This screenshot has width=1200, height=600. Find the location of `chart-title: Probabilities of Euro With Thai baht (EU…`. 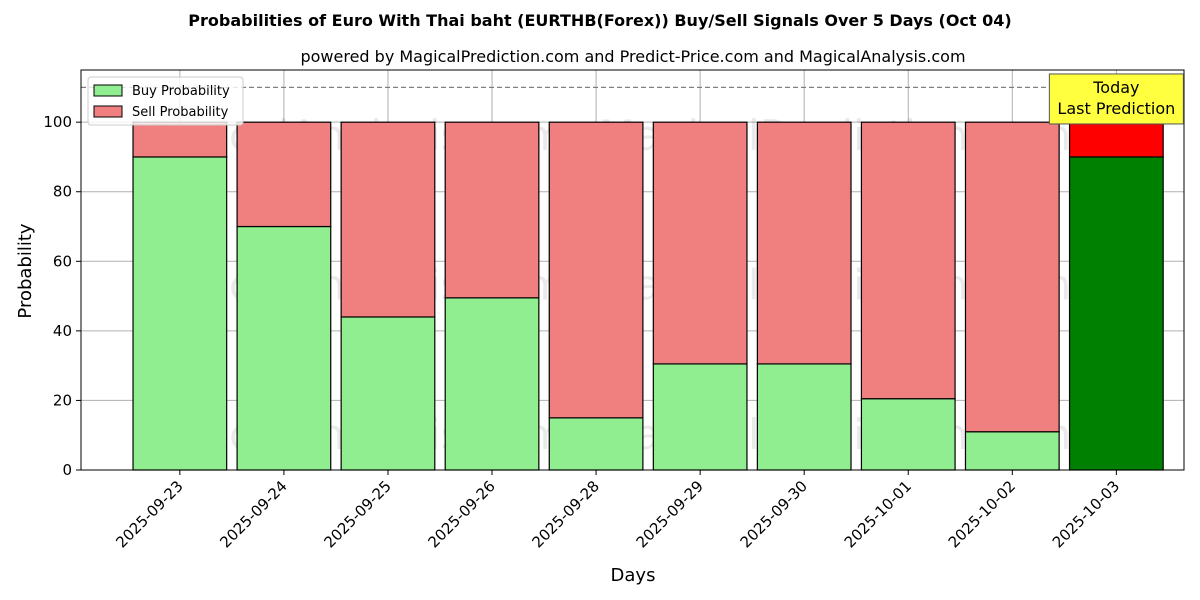

chart-title: Probabilities of Euro With Thai baht (EU… is located at coordinates (599, 20).